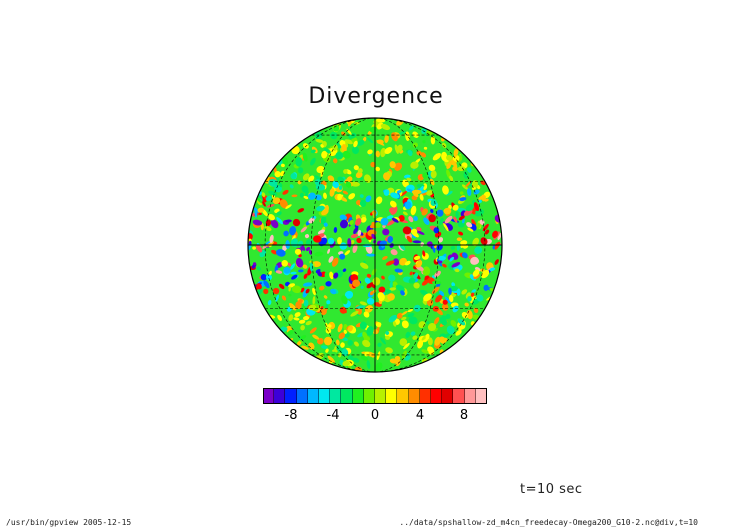 The width and height of the screenshot is (752, 532). What do you see at coordinates (333, 415) in the screenshot?
I see `colorbar-tick-label: -4` at bounding box center [333, 415].